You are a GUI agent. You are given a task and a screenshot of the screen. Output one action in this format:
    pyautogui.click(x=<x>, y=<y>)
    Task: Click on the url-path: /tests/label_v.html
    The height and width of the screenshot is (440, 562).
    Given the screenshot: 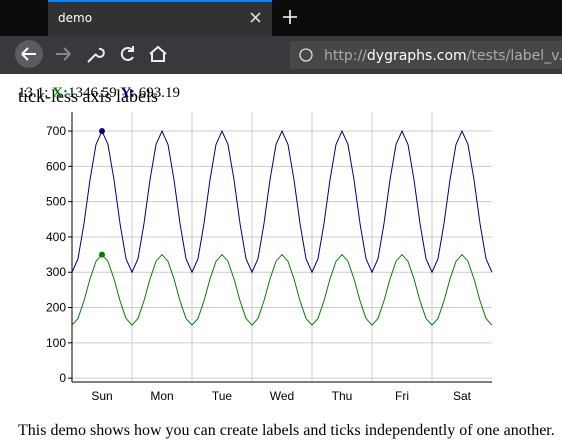 What is the action you would take?
    pyautogui.click(x=514, y=56)
    